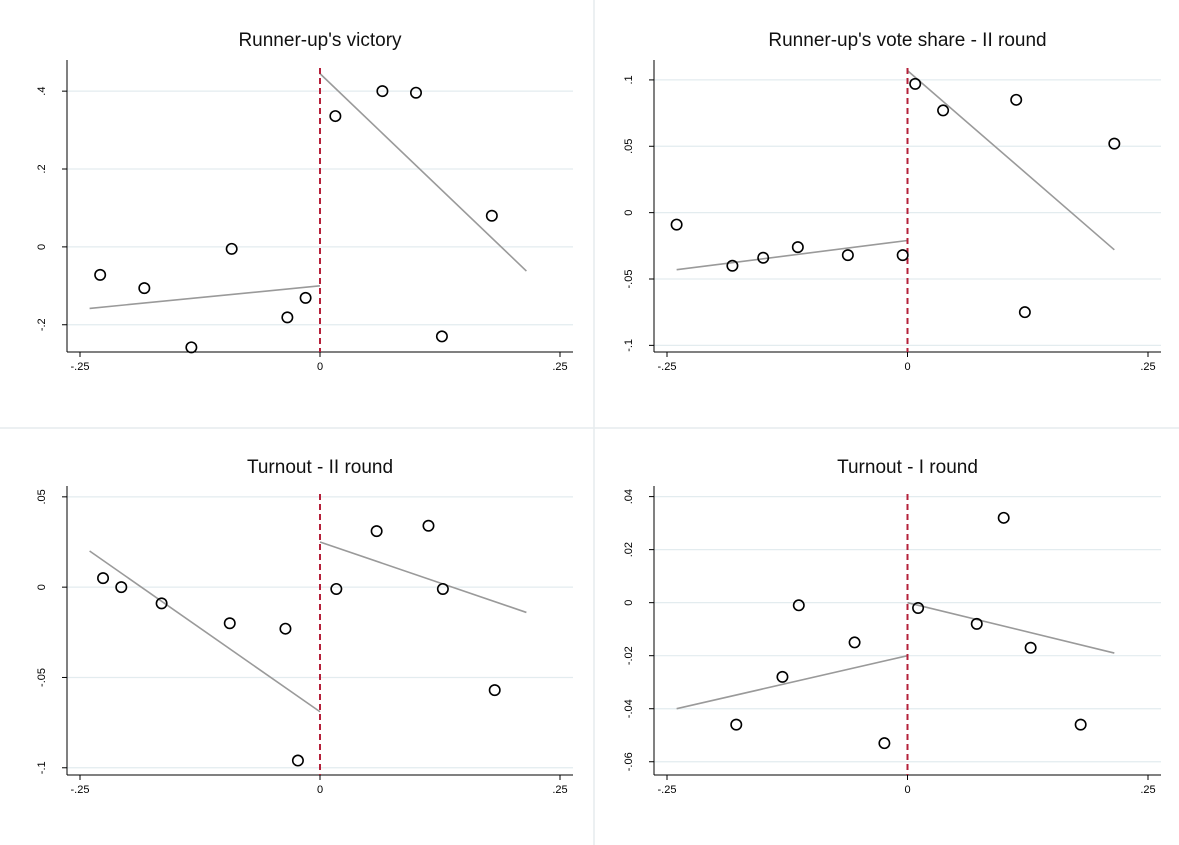  What do you see at coordinates (42, 91) in the screenshot?
I see `y-tick-label: .4` at bounding box center [42, 91].